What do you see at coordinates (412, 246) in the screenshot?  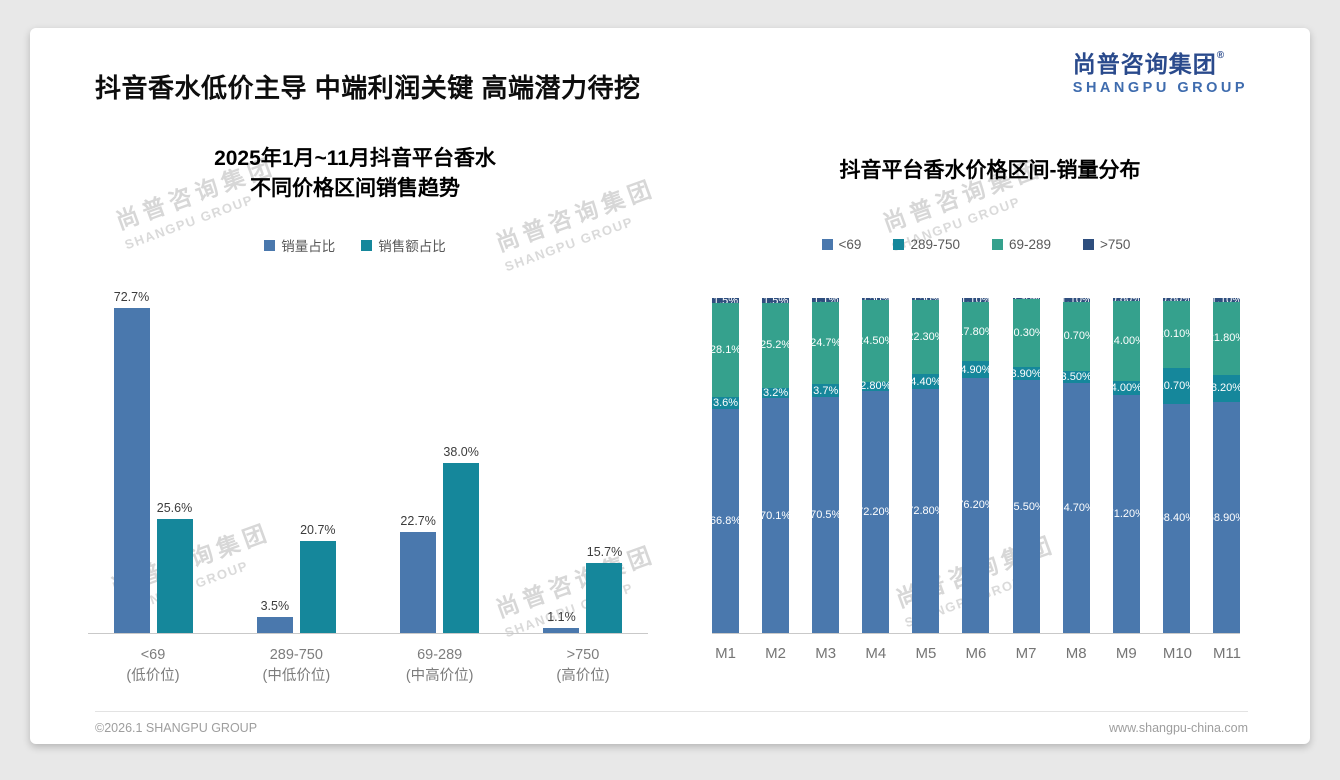 I see `legend-label: 销售额占比` at bounding box center [412, 246].